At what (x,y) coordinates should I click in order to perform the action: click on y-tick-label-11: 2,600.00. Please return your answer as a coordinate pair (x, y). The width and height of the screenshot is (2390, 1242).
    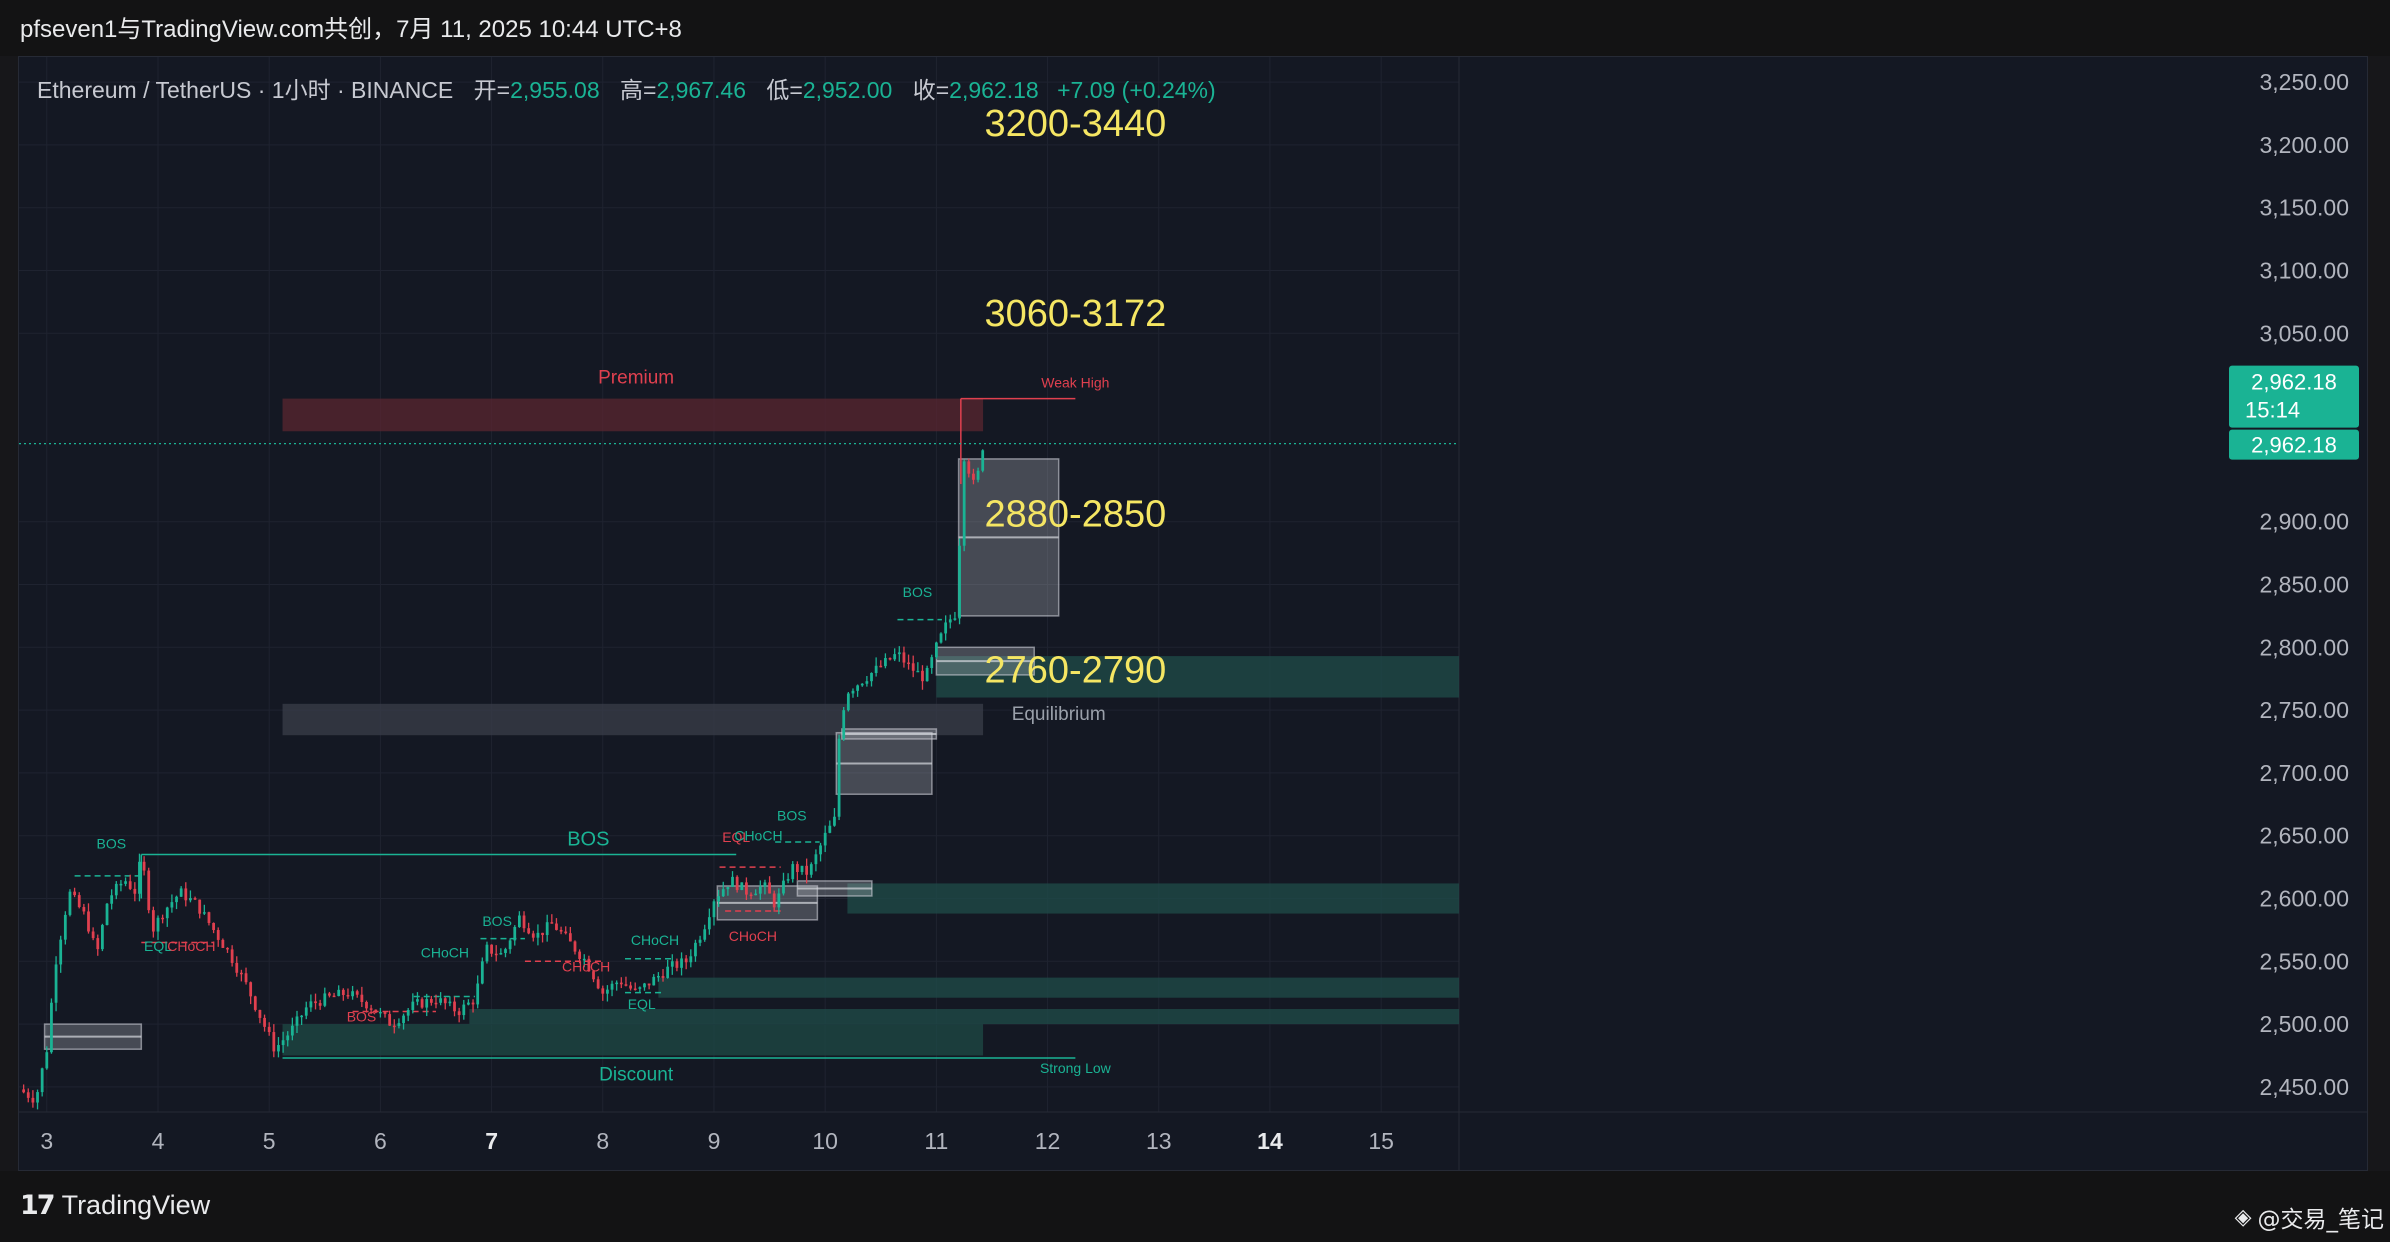
    Looking at the image, I should click on (2304, 898).